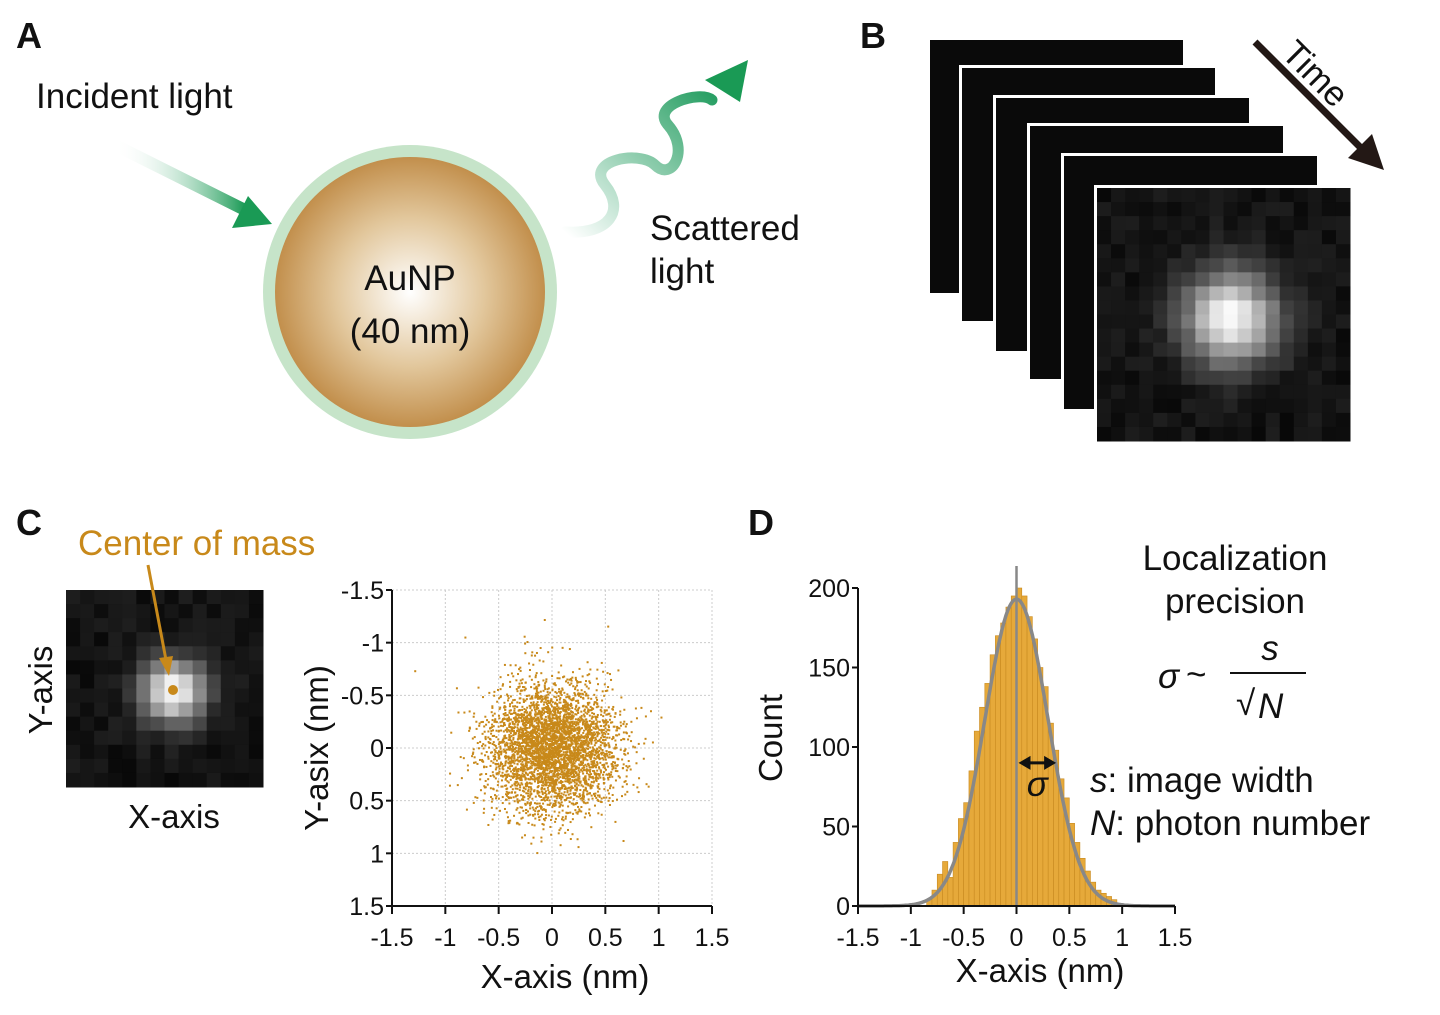 The image size is (1440, 1015). What do you see at coordinates (498, 938) in the screenshot?
I see `x-tick-label: -0.5` at bounding box center [498, 938].